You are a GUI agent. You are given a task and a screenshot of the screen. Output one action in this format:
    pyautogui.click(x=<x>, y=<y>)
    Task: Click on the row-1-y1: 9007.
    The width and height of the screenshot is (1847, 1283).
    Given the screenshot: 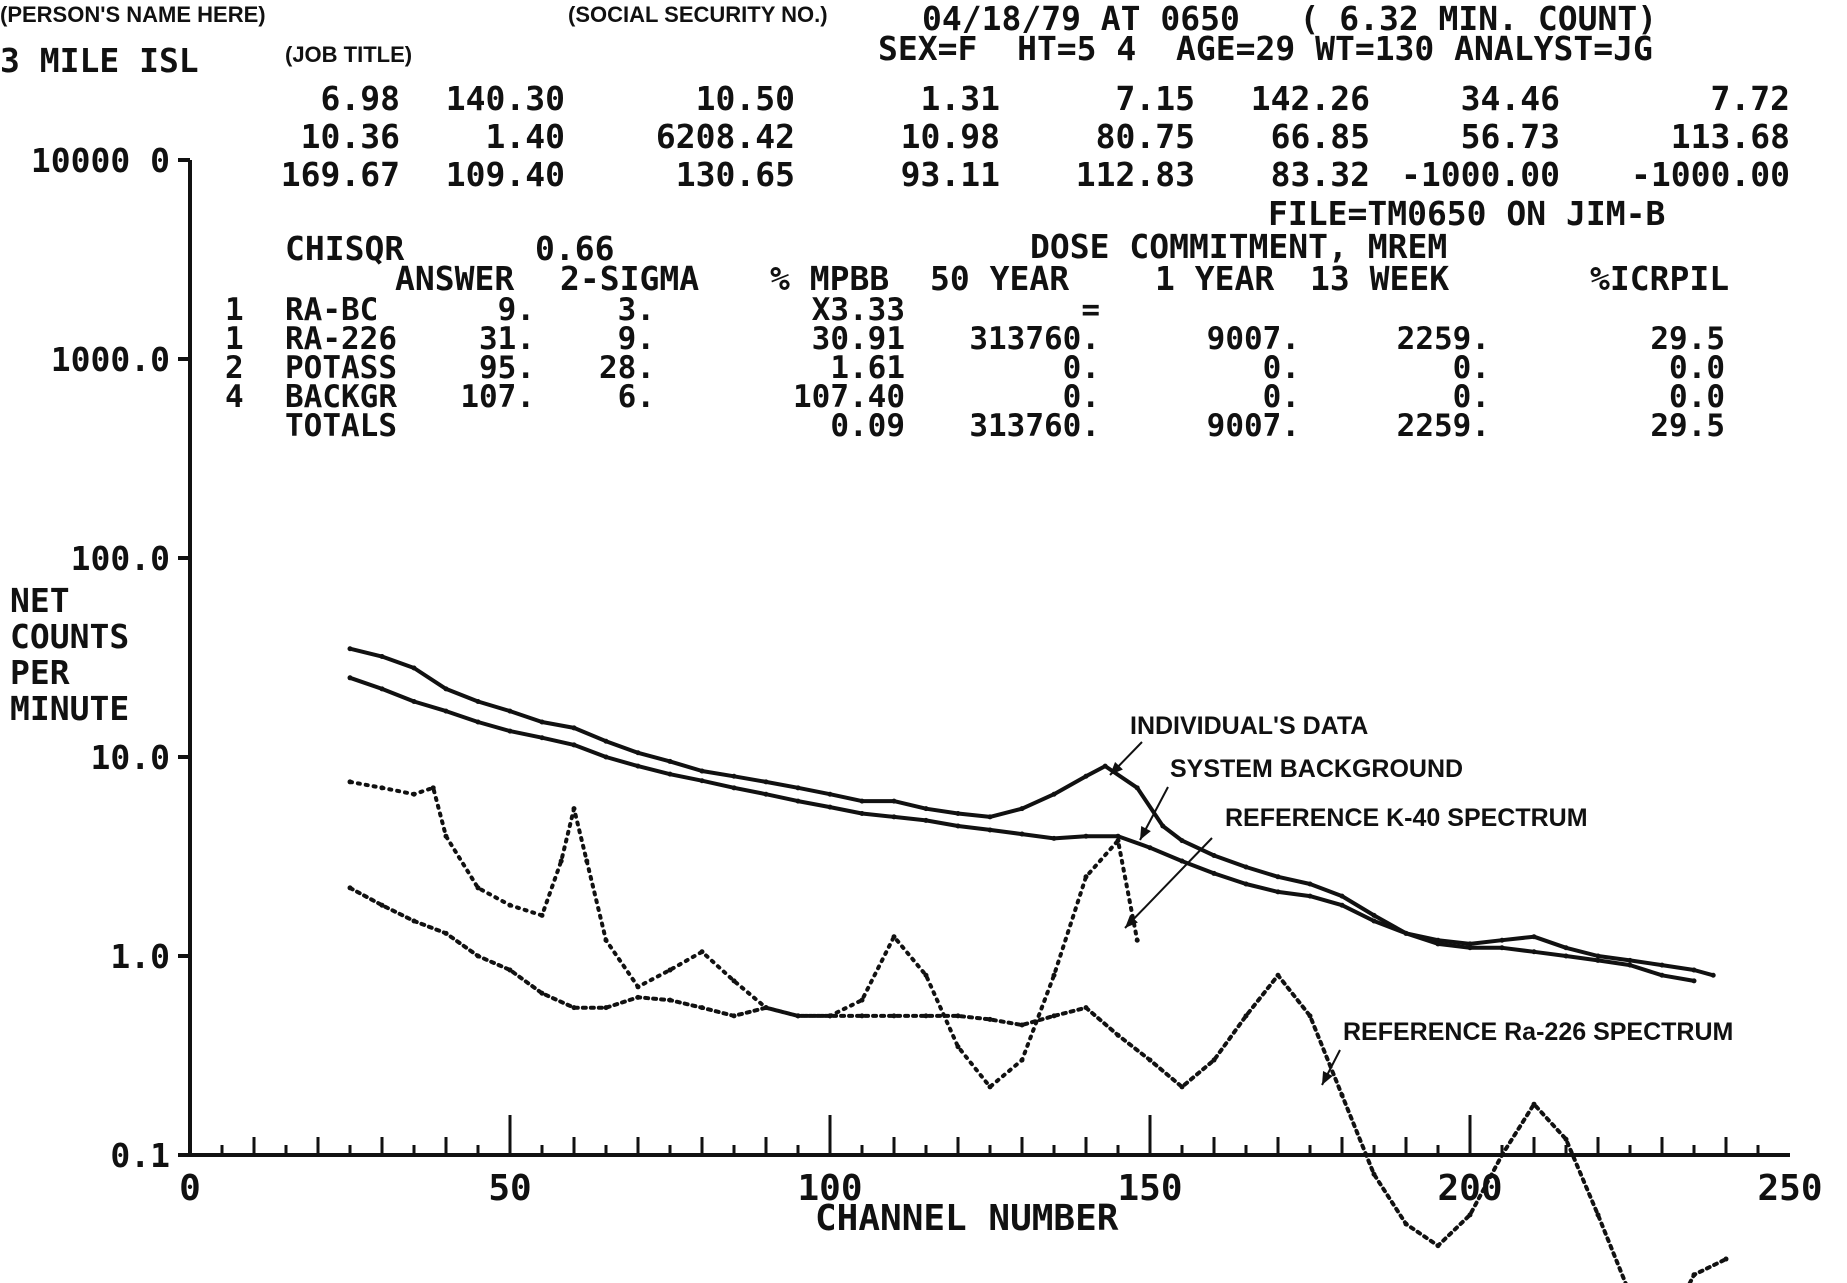 What is the action you would take?
    pyautogui.click(x=1253, y=339)
    